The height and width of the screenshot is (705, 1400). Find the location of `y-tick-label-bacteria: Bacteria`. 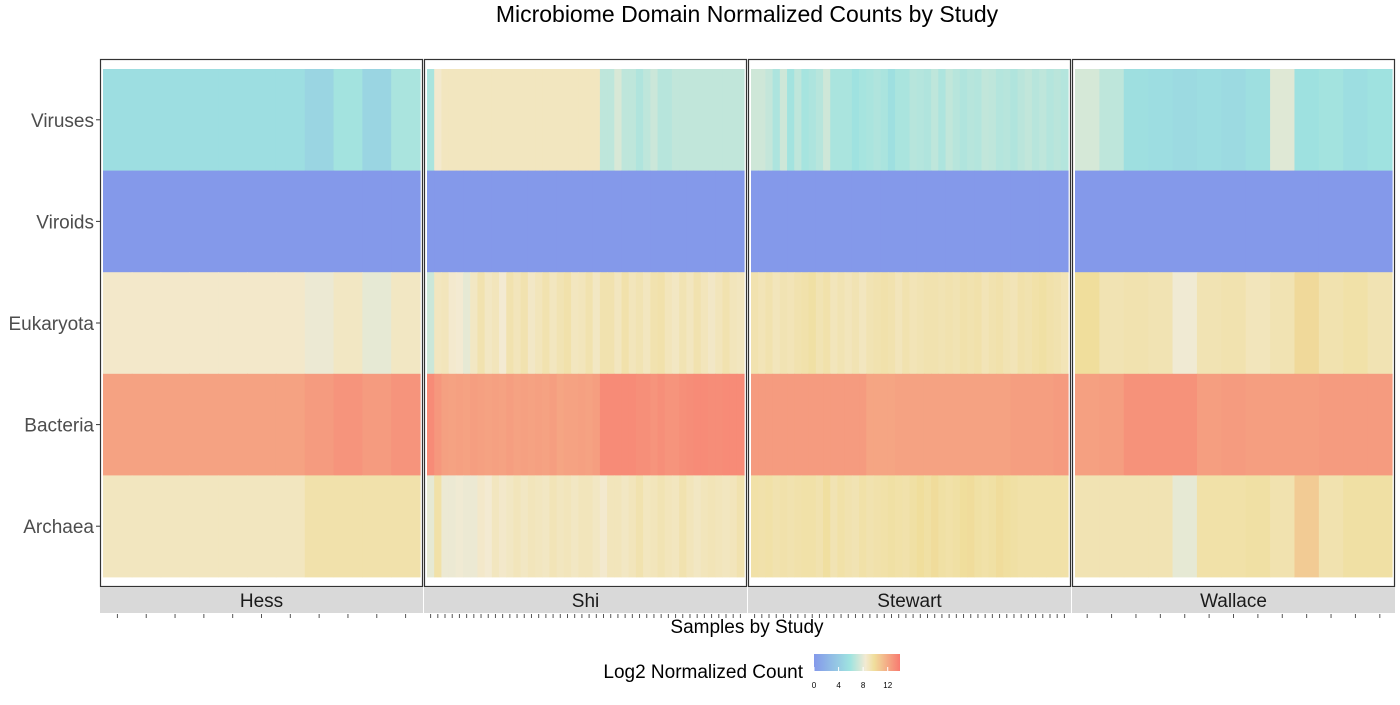

y-tick-label-bacteria: Bacteria is located at coordinates (59, 426).